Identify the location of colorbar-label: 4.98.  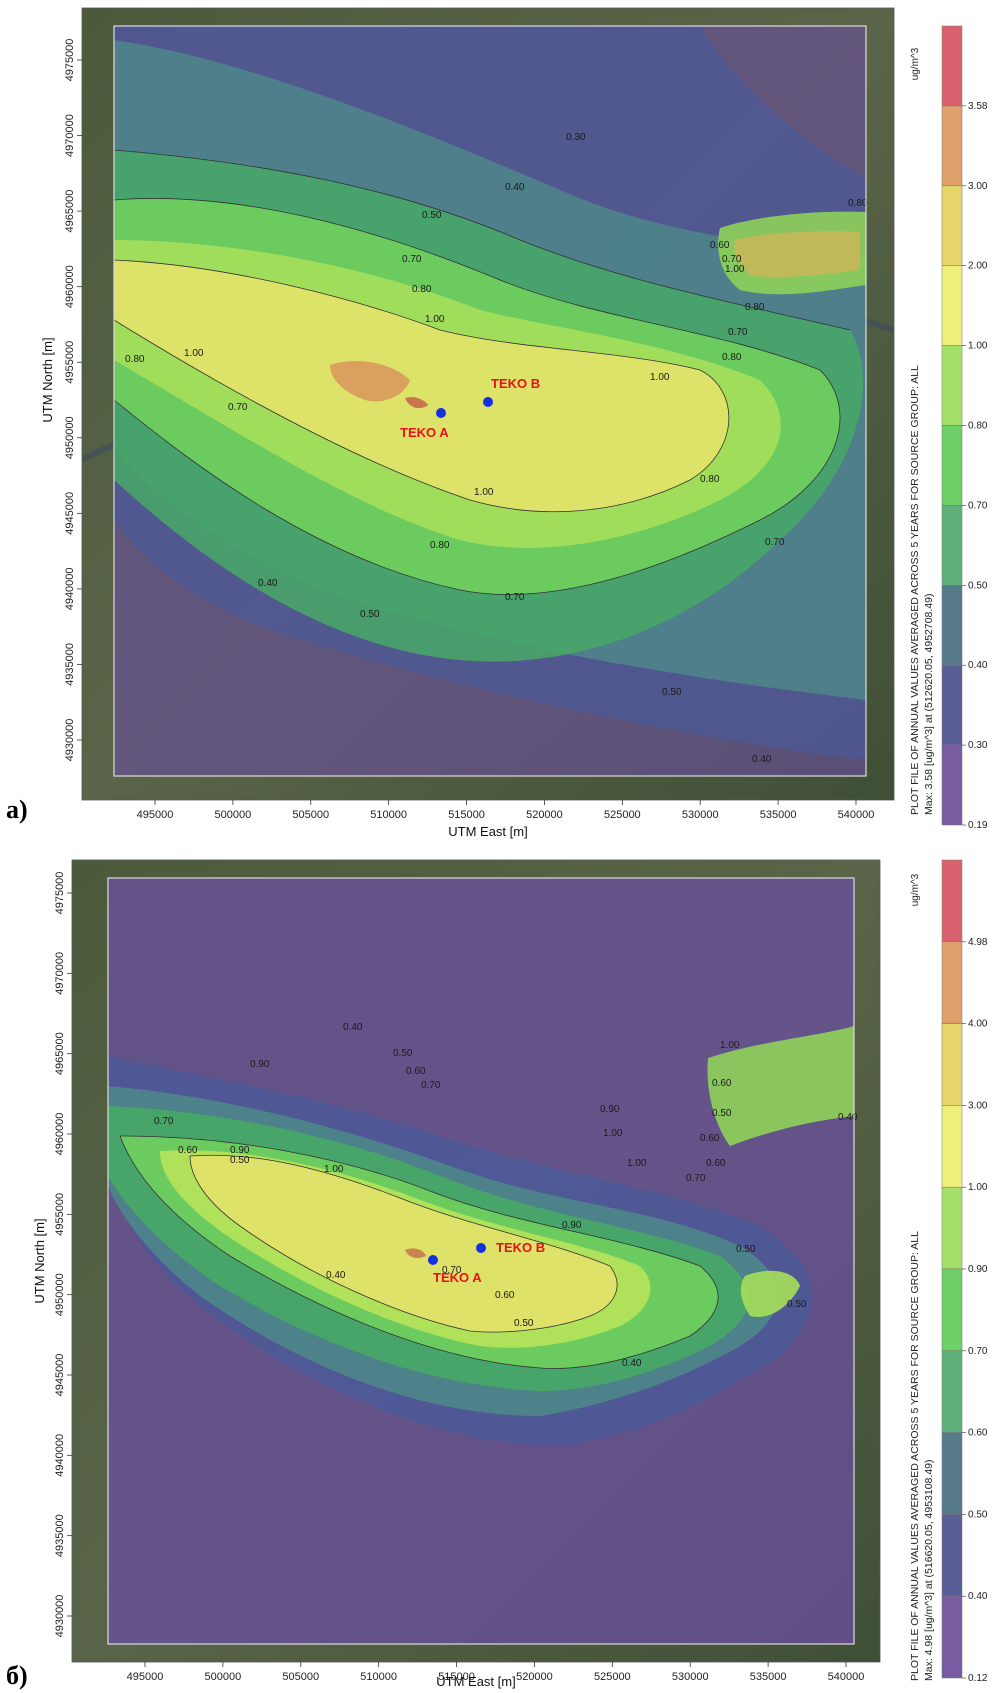
(978, 942).